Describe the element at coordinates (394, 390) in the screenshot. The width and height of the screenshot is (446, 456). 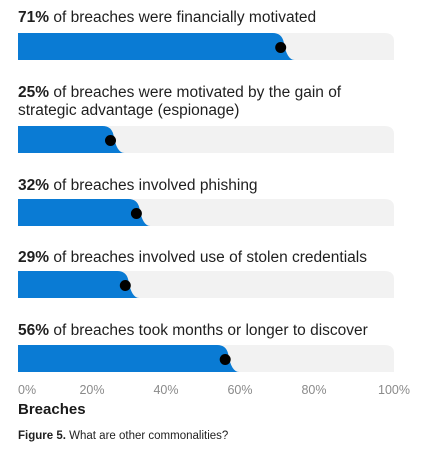
I see `x-tick-label: 100%` at that location.